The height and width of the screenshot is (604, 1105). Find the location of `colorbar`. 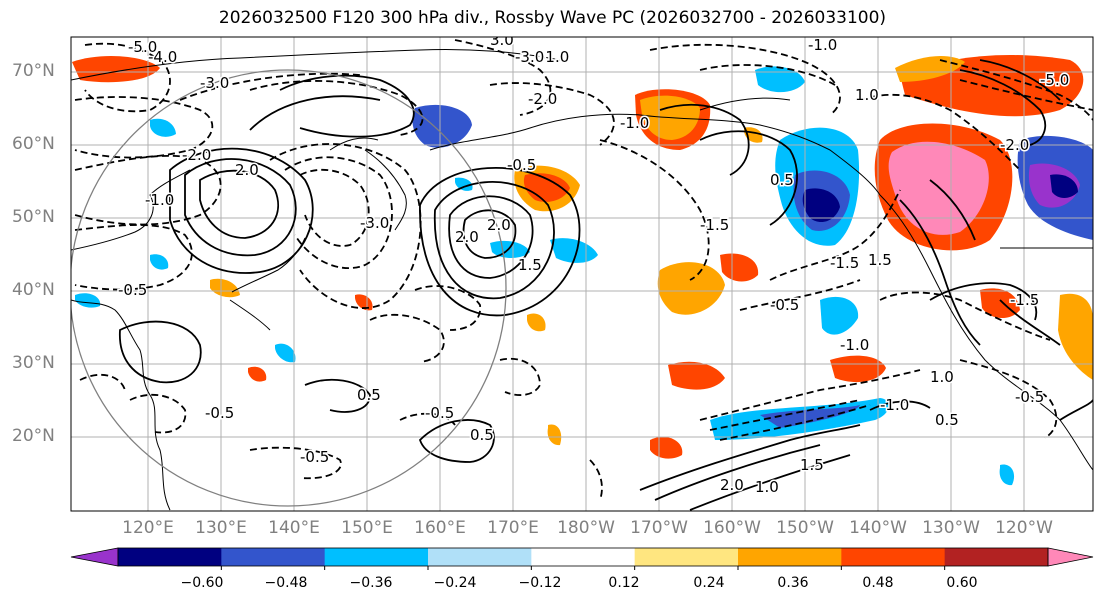

colorbar is located at coordinates (582, 558).